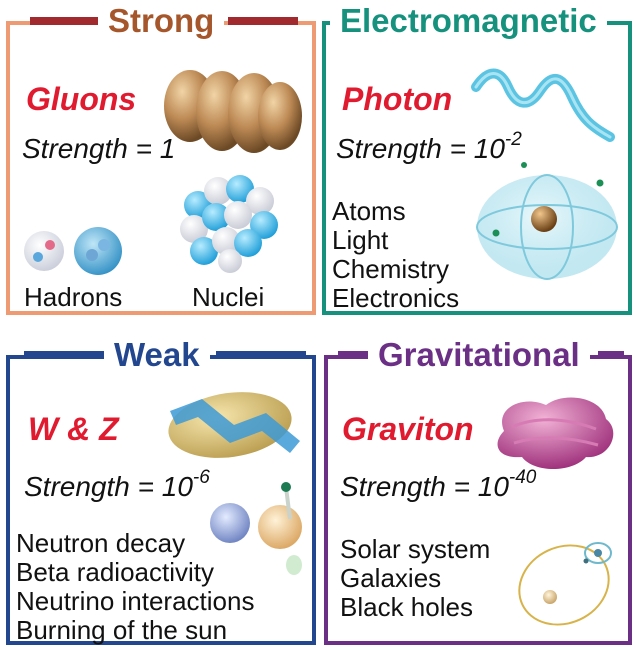 Image resolution: width=640 pixels, height=650 pixels. I want to click on grav-particle: Graviton, so click(408, 429).